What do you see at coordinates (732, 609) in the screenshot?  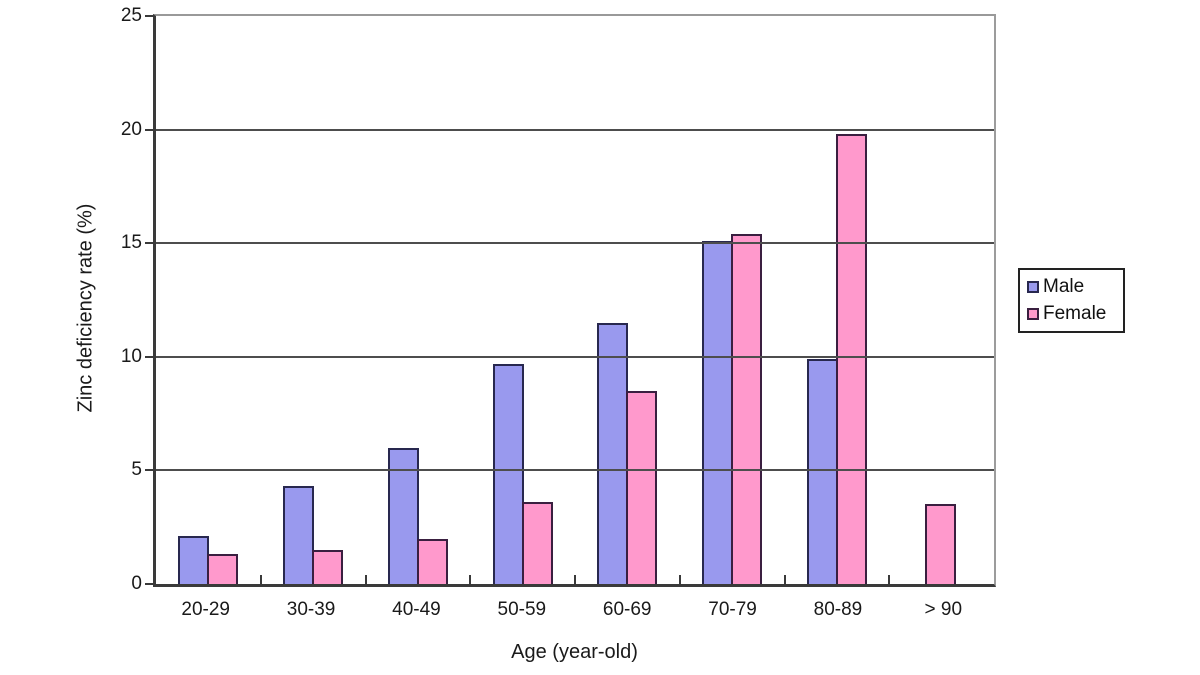 I see `x-label-70-79: 70-79` at bounding box center [732, 609].